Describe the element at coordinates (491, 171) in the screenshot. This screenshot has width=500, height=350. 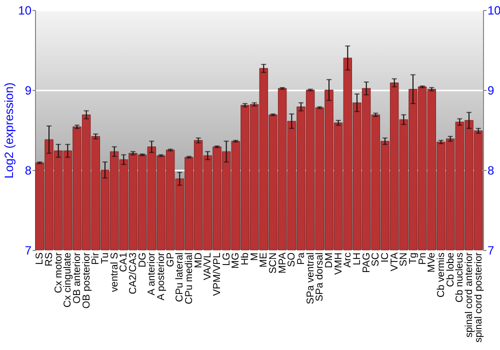
I see `y2-tick-label: 8` at that location.